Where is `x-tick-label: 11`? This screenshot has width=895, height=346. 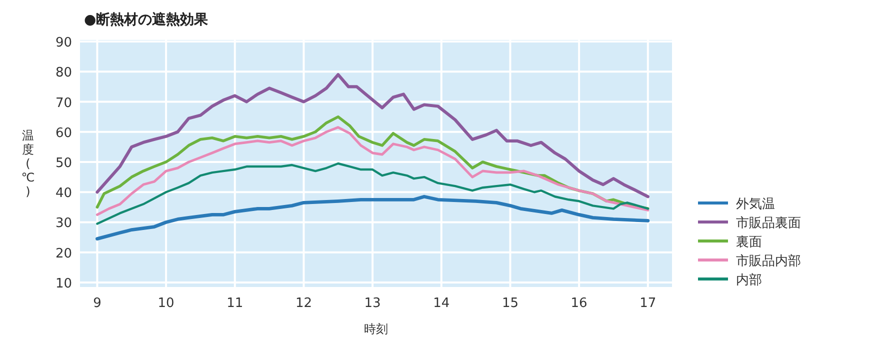 x-tick-label: 11 is located at coordinates (235, 303).